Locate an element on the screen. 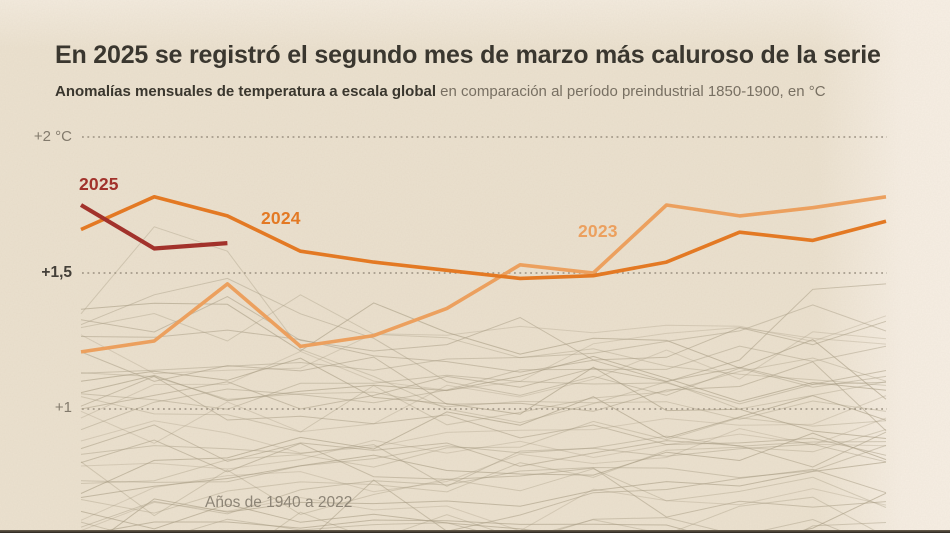  series-line-2024 is located at coordinates (483, 238).